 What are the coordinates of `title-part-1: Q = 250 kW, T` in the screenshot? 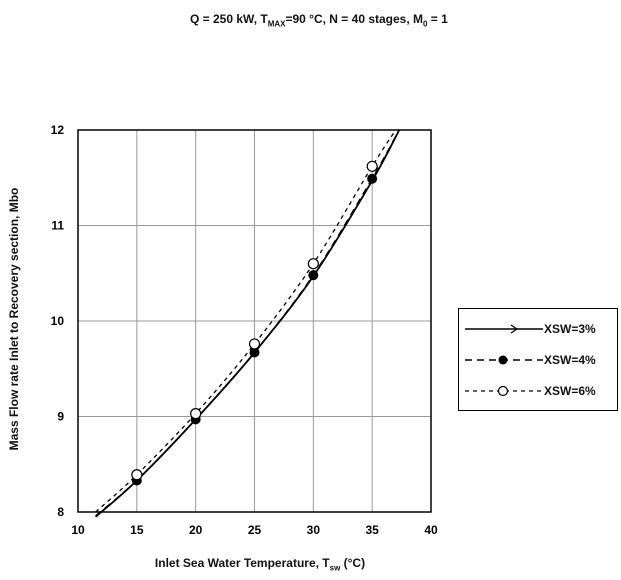 It's located at (229, 19).